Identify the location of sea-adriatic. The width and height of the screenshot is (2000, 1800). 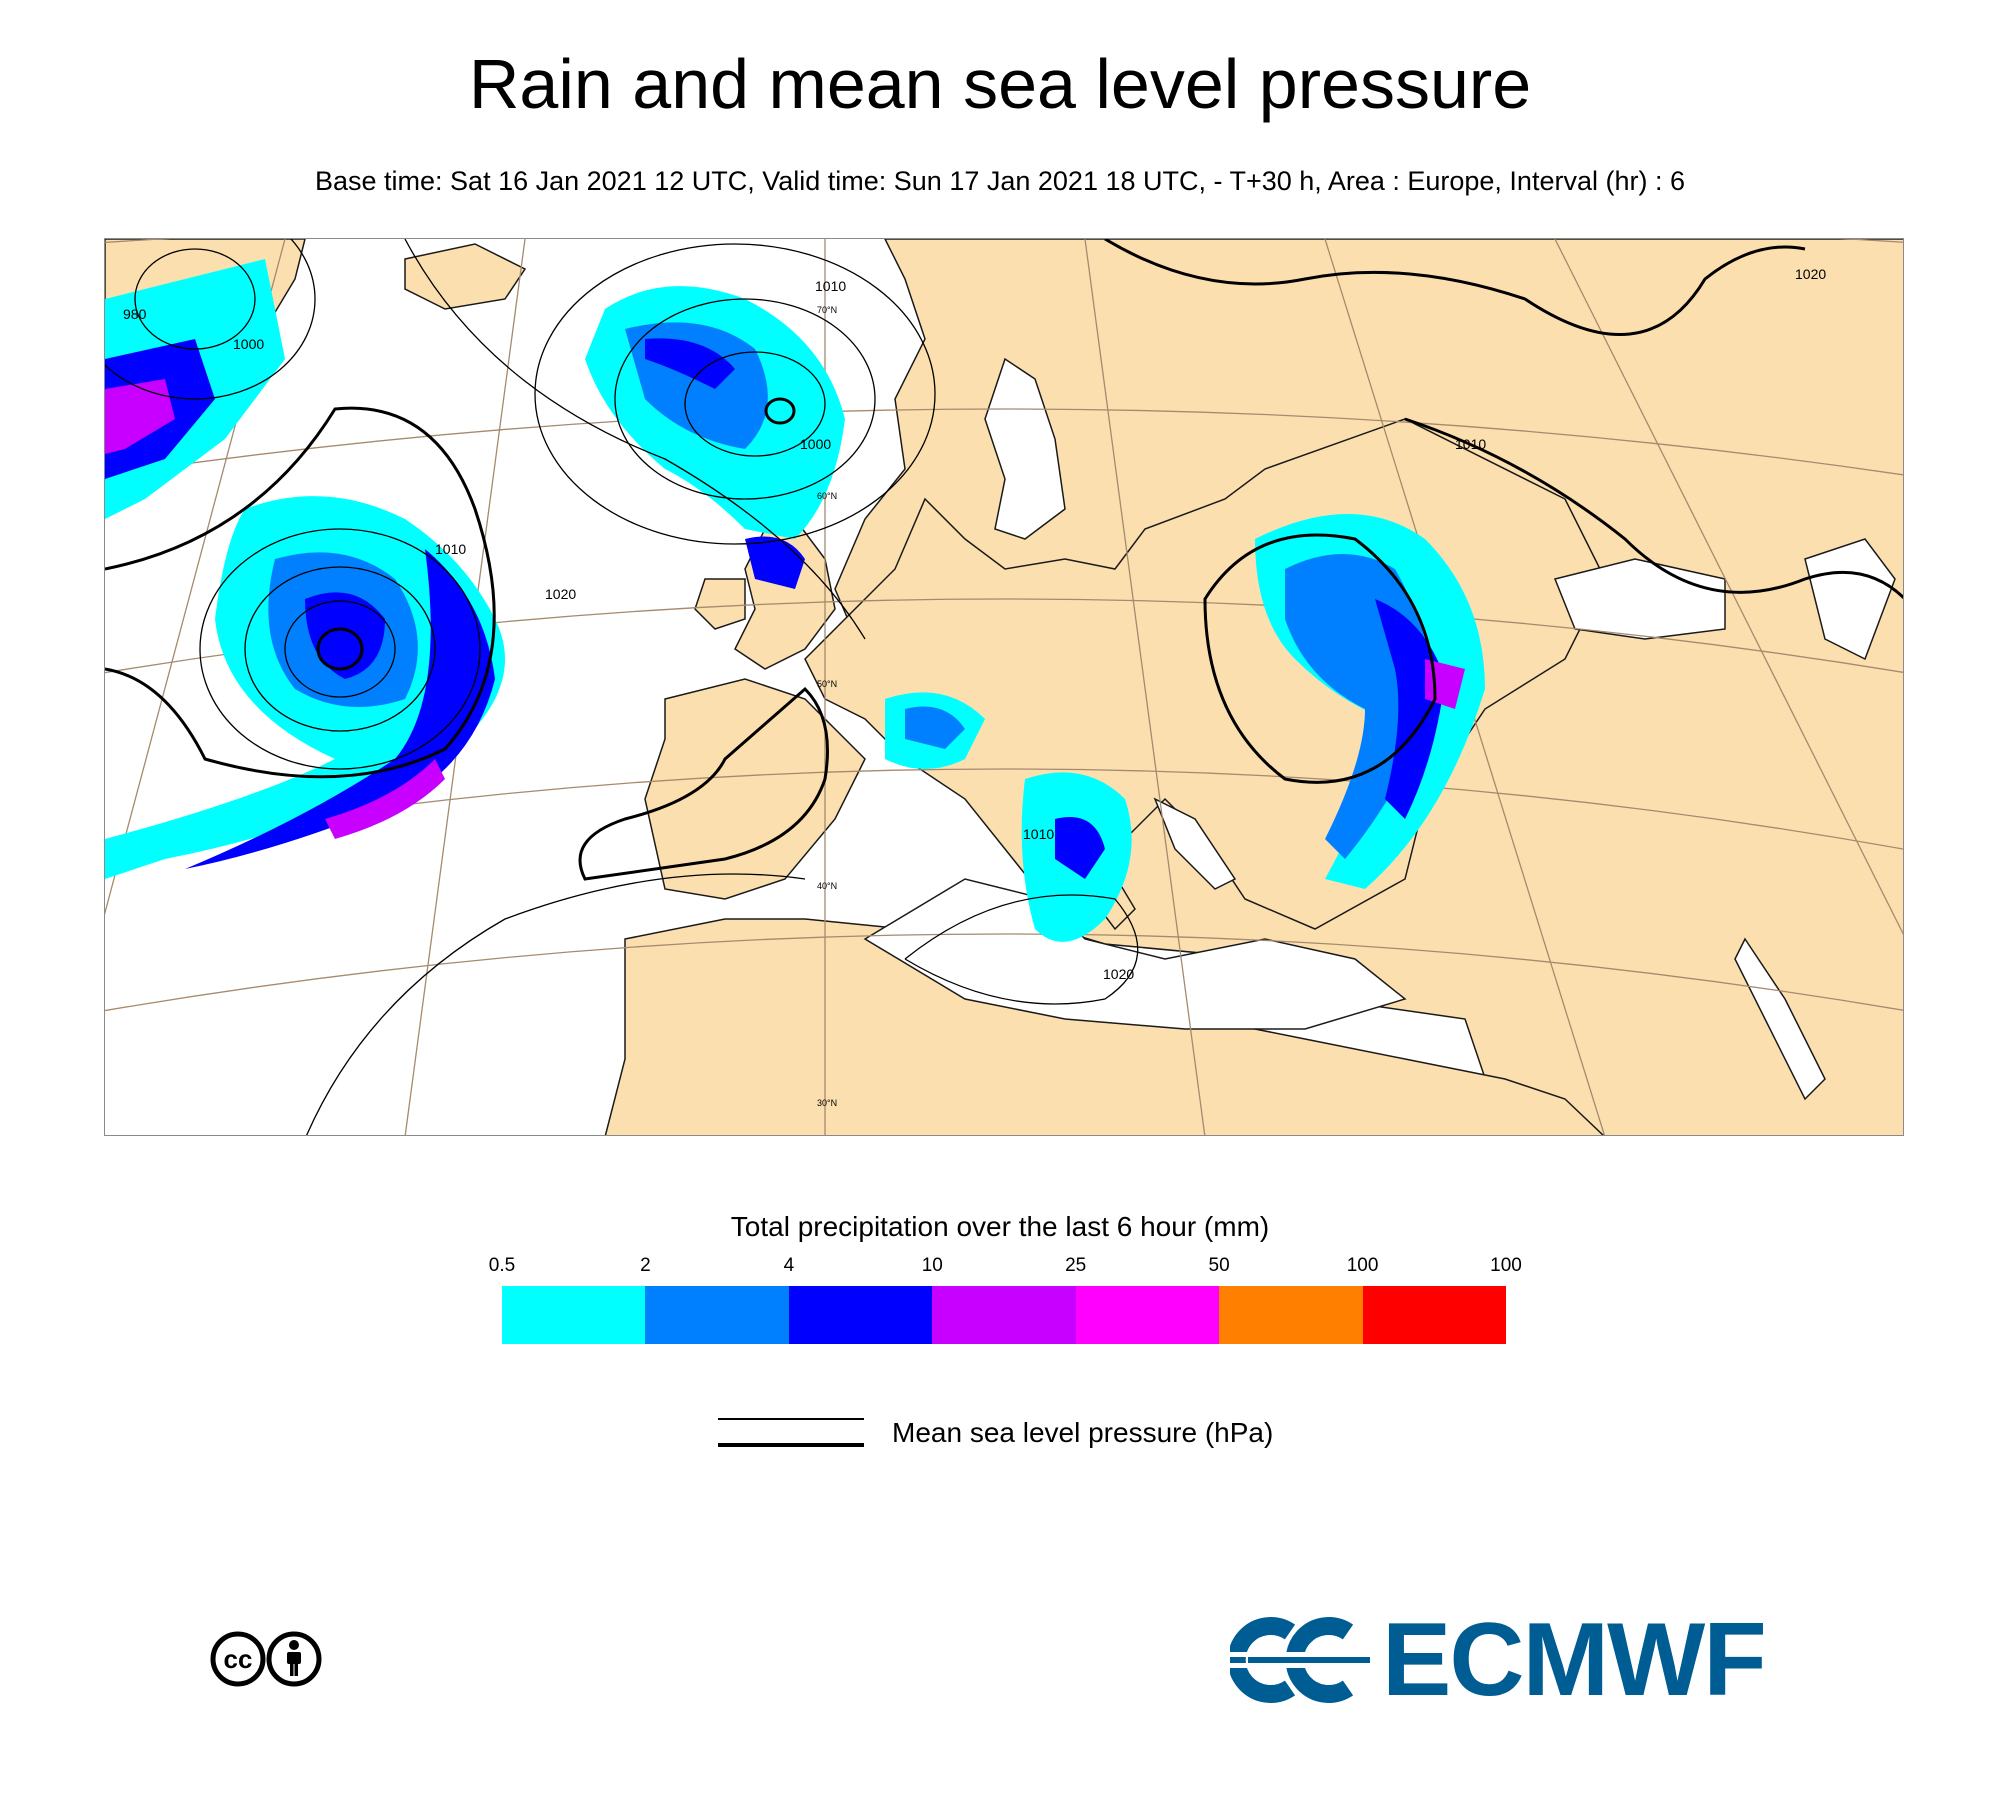
(1195, 843).